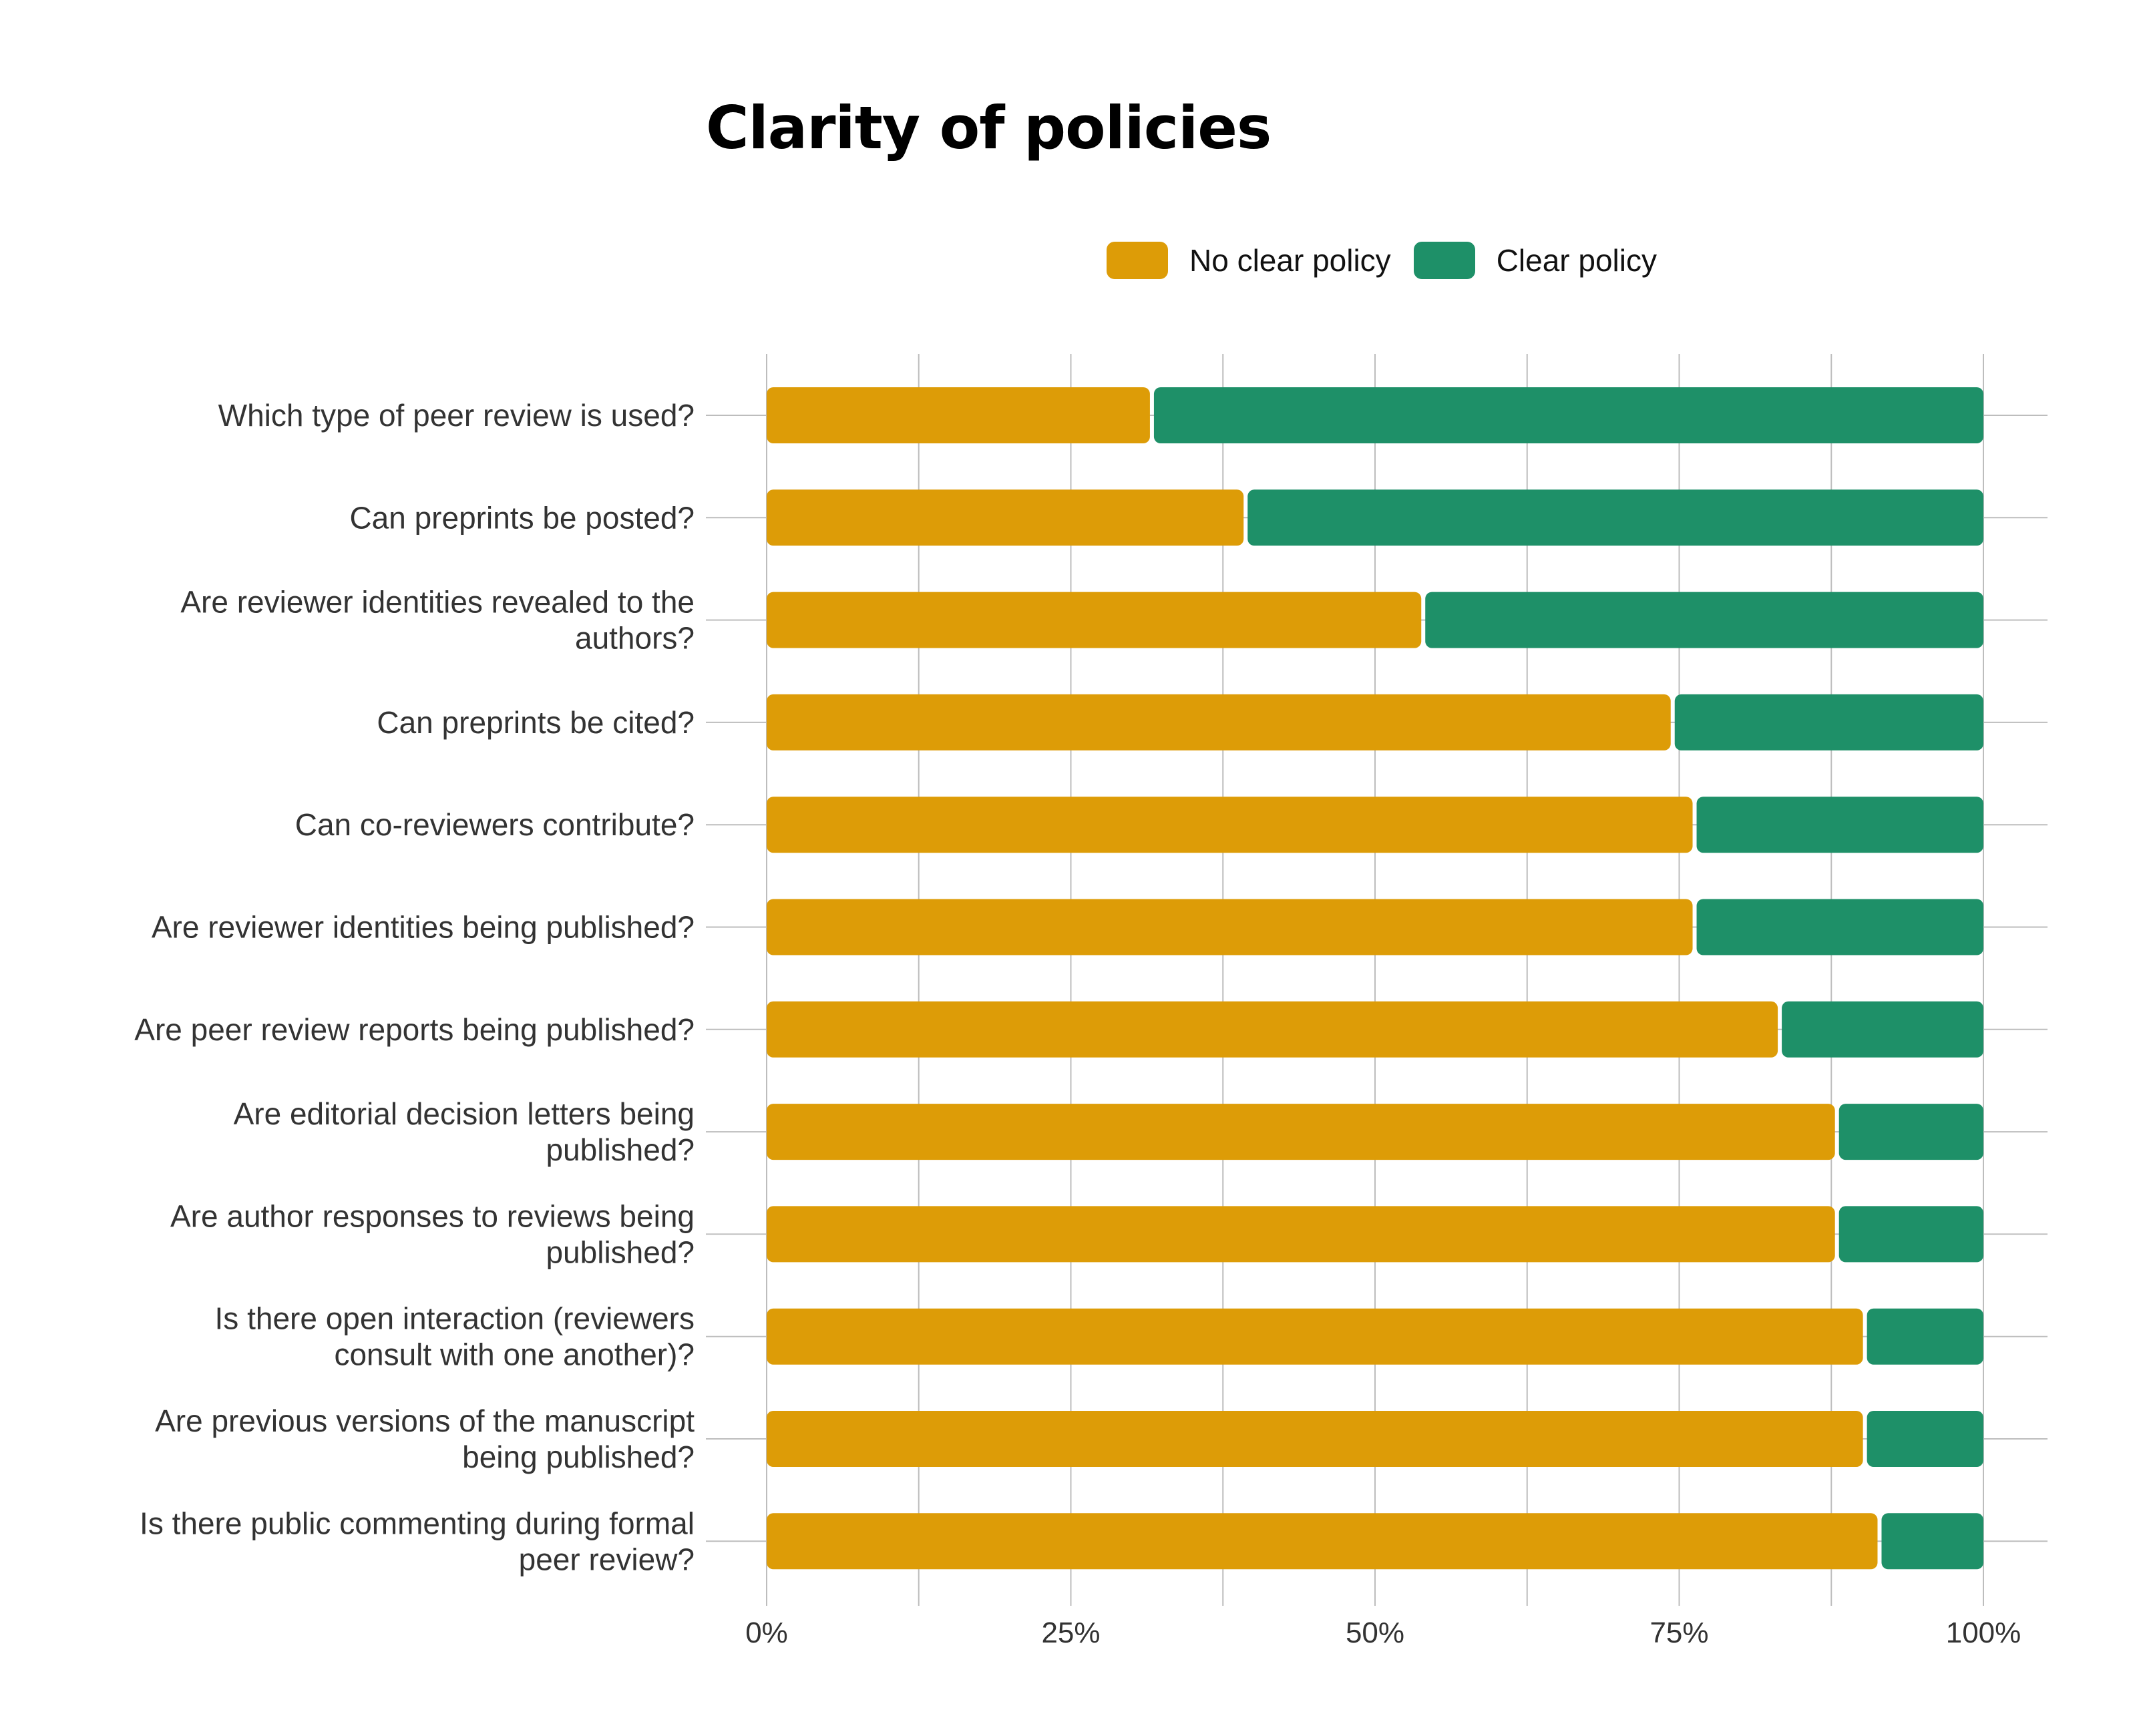 The height and width of the screenshot is (1736, 2137). I want to click on legend-label-clear-policy: Clear policy, so click(1576, 260).